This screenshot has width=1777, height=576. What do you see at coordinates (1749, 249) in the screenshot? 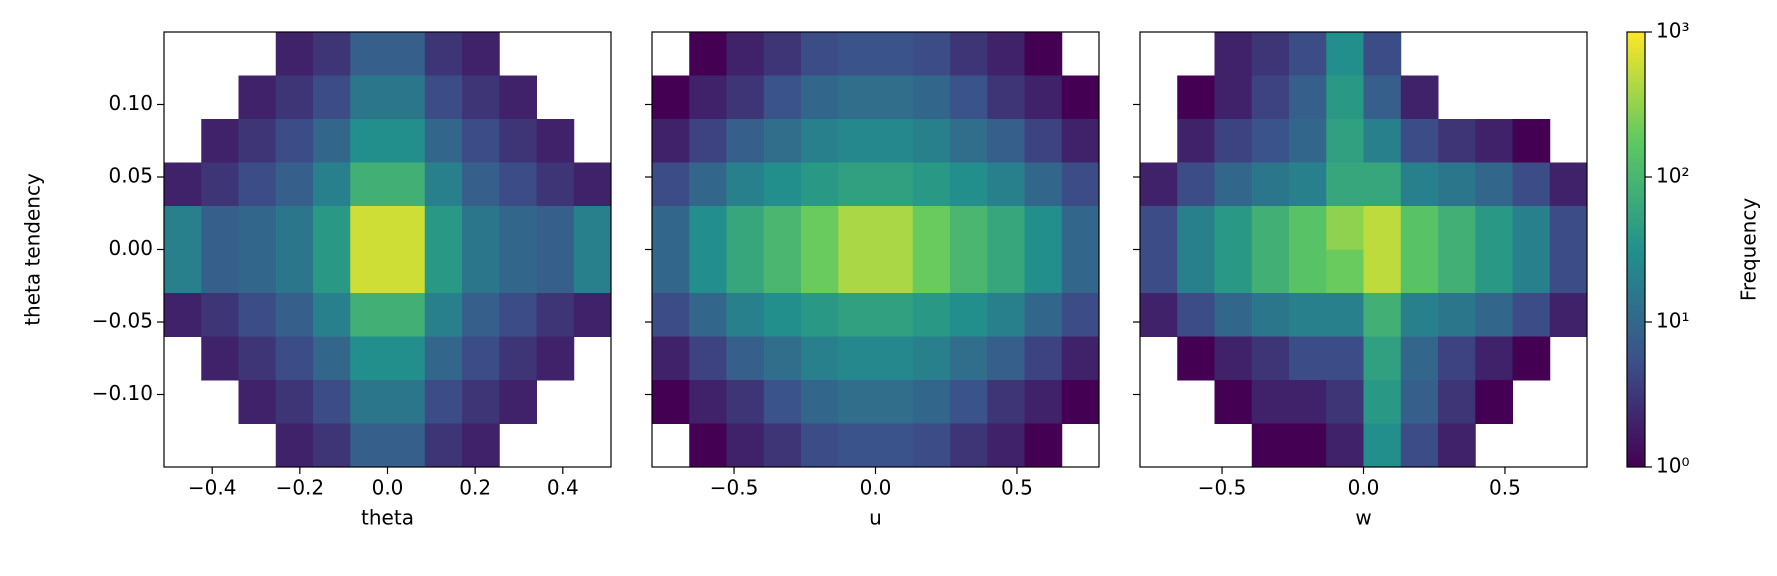
I see `colorbar-label: Frequency` at bounding box center [1749, 249].